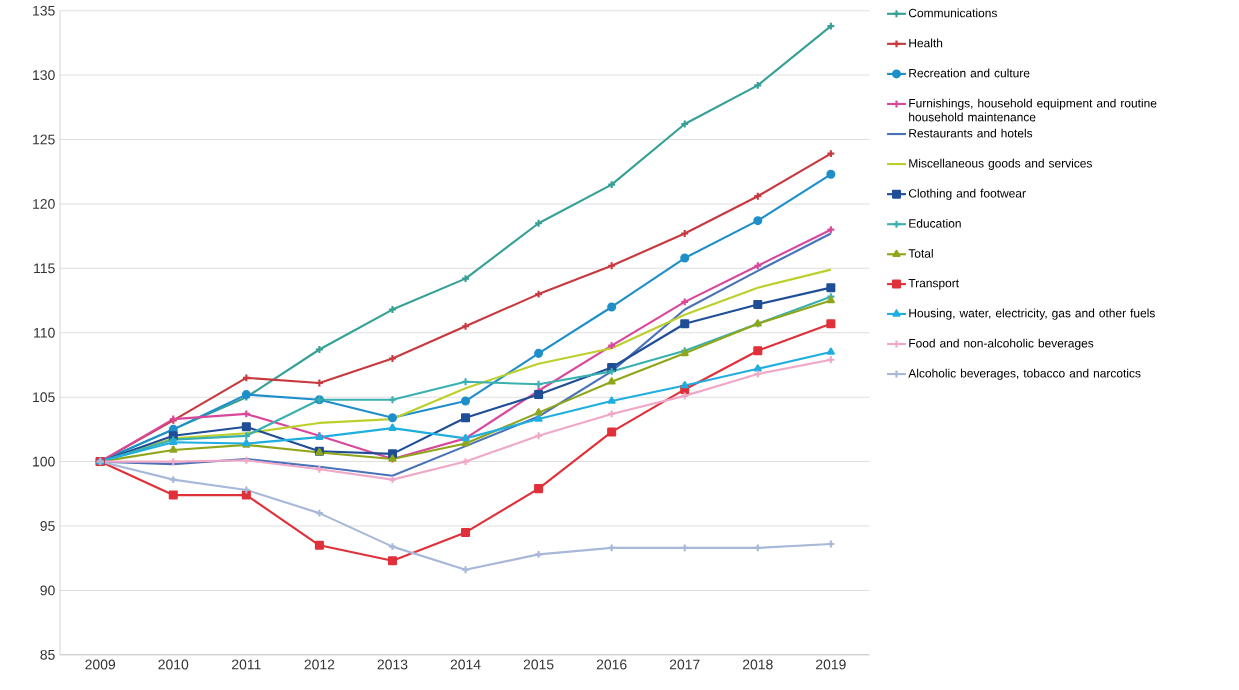 The height and width of the screenshot is (690, 1239). What do you see at coordinates (47, 655) in the screenshot?
I see `y-tick-label: 85` at bounding box center [47, 655].